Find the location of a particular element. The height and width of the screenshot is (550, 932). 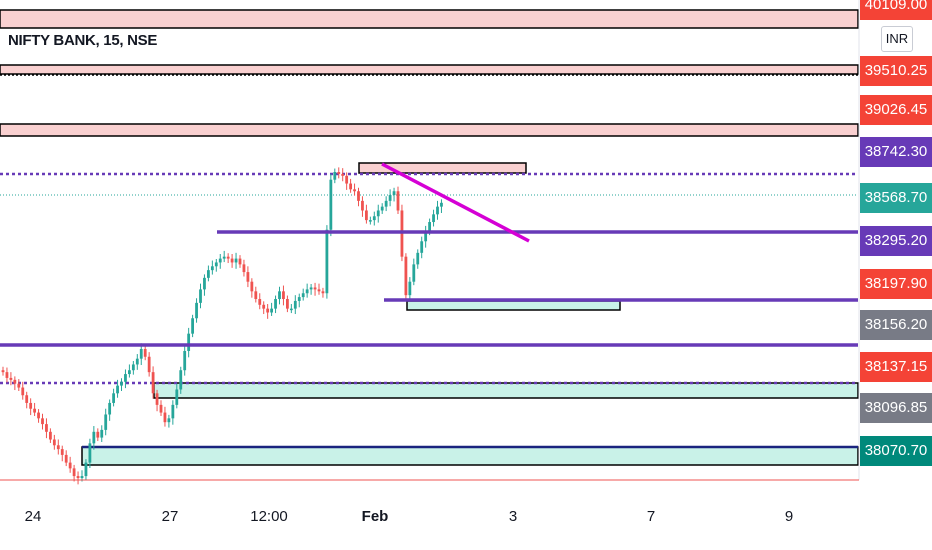

time-tick: 9 is located at coordinates (789, 516).